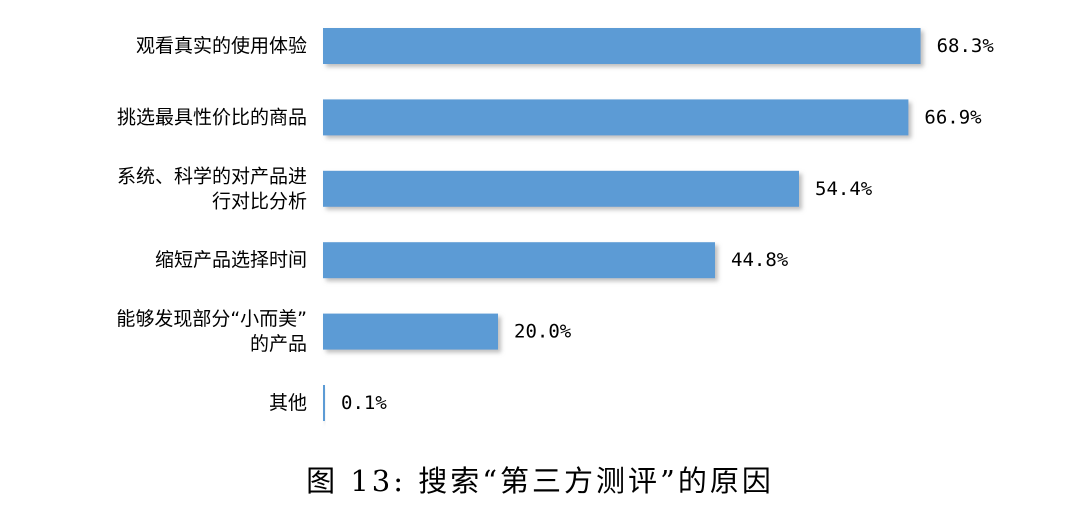 This screenshot has height=520, width=1080. Describe the element at coordinates (364, 403) in the screenshot. I see `data-label: 0.1%` at that location.